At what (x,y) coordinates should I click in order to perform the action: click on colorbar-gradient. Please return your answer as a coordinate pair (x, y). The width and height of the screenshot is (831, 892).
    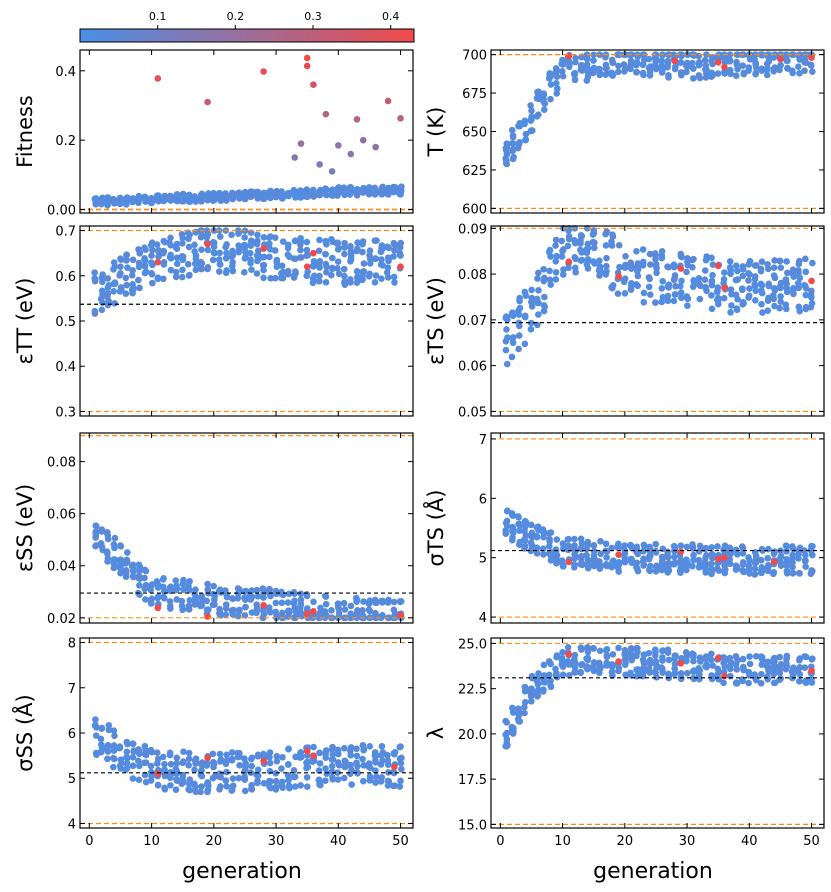
    Looking at the image, I should click on (247, 35).